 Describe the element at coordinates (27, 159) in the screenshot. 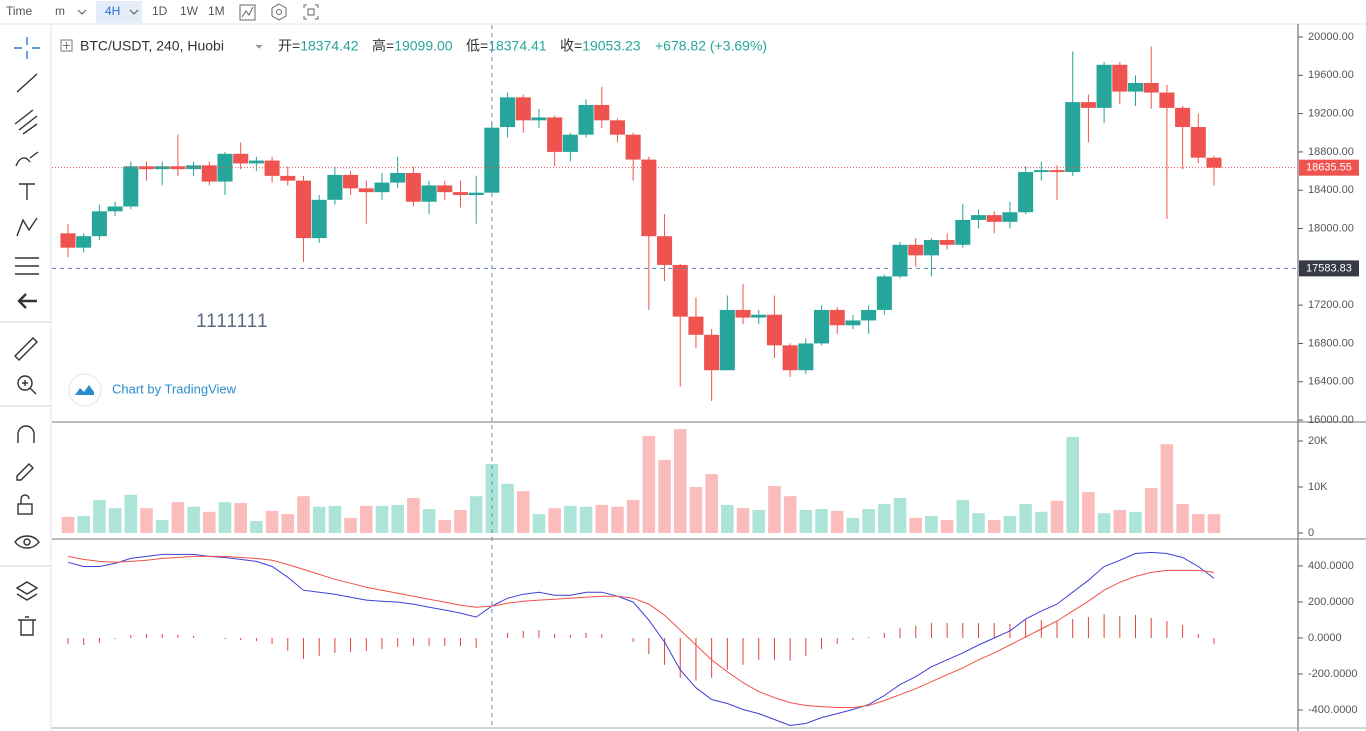

I see `brush-tool` at that location.